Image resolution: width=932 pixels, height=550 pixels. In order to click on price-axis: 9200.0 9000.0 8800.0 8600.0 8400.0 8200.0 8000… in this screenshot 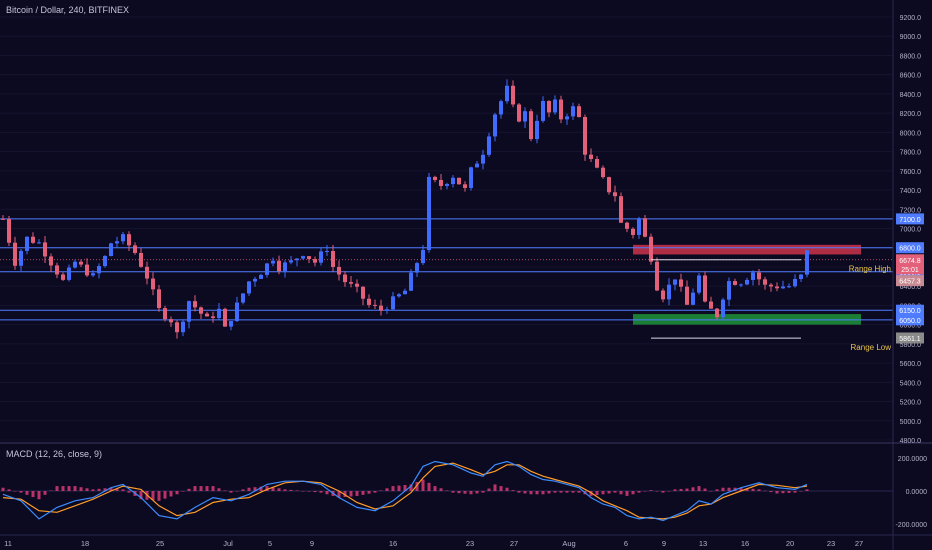, I will do `click(911, 230)`.